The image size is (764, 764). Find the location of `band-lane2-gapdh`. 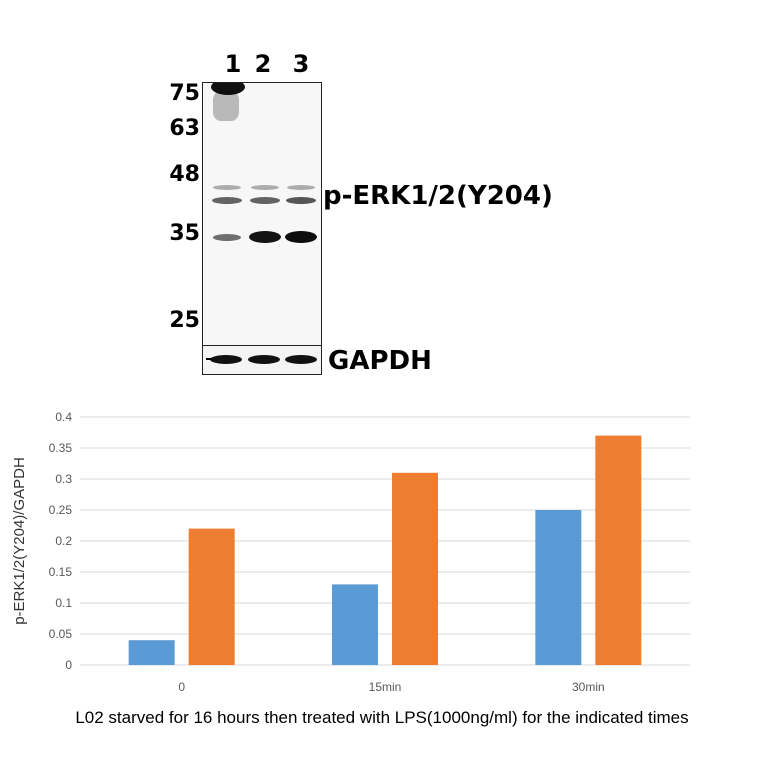

band-lane2-gapdh is located at coordinates (264, 359).